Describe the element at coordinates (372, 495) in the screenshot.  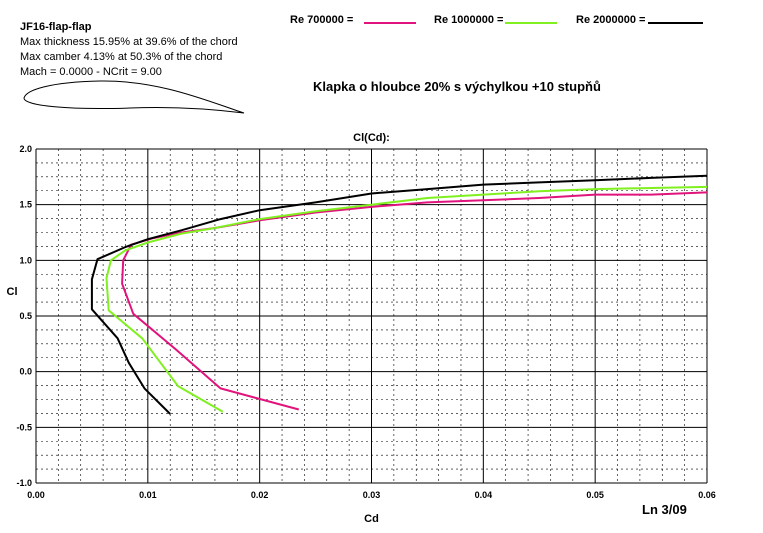
I see `x-tick-label: 0.03` at that location.